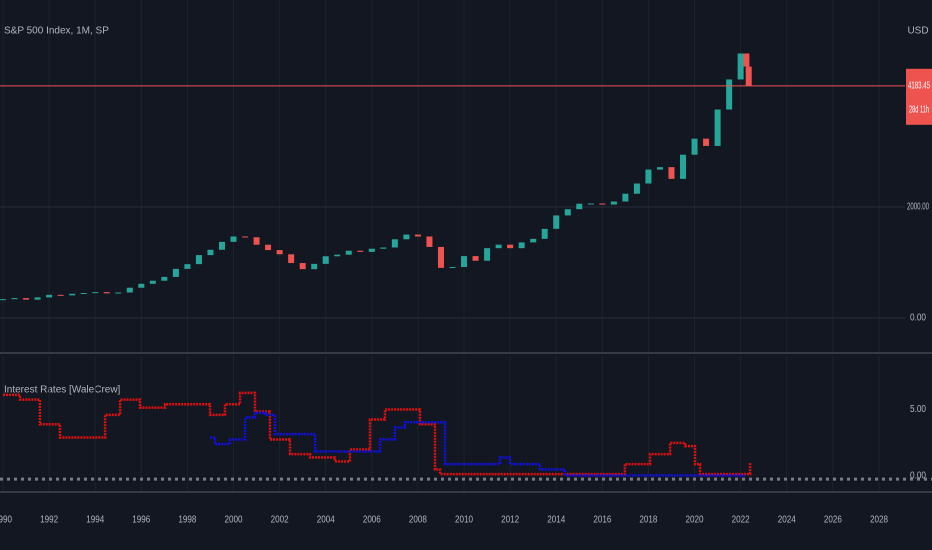 The height and width of the screenshot is (550, 932). What do you see at coordinates (787, 520) in the screenshot?
I see `x-tick-label: 2024` at bounding box center [787, 520].